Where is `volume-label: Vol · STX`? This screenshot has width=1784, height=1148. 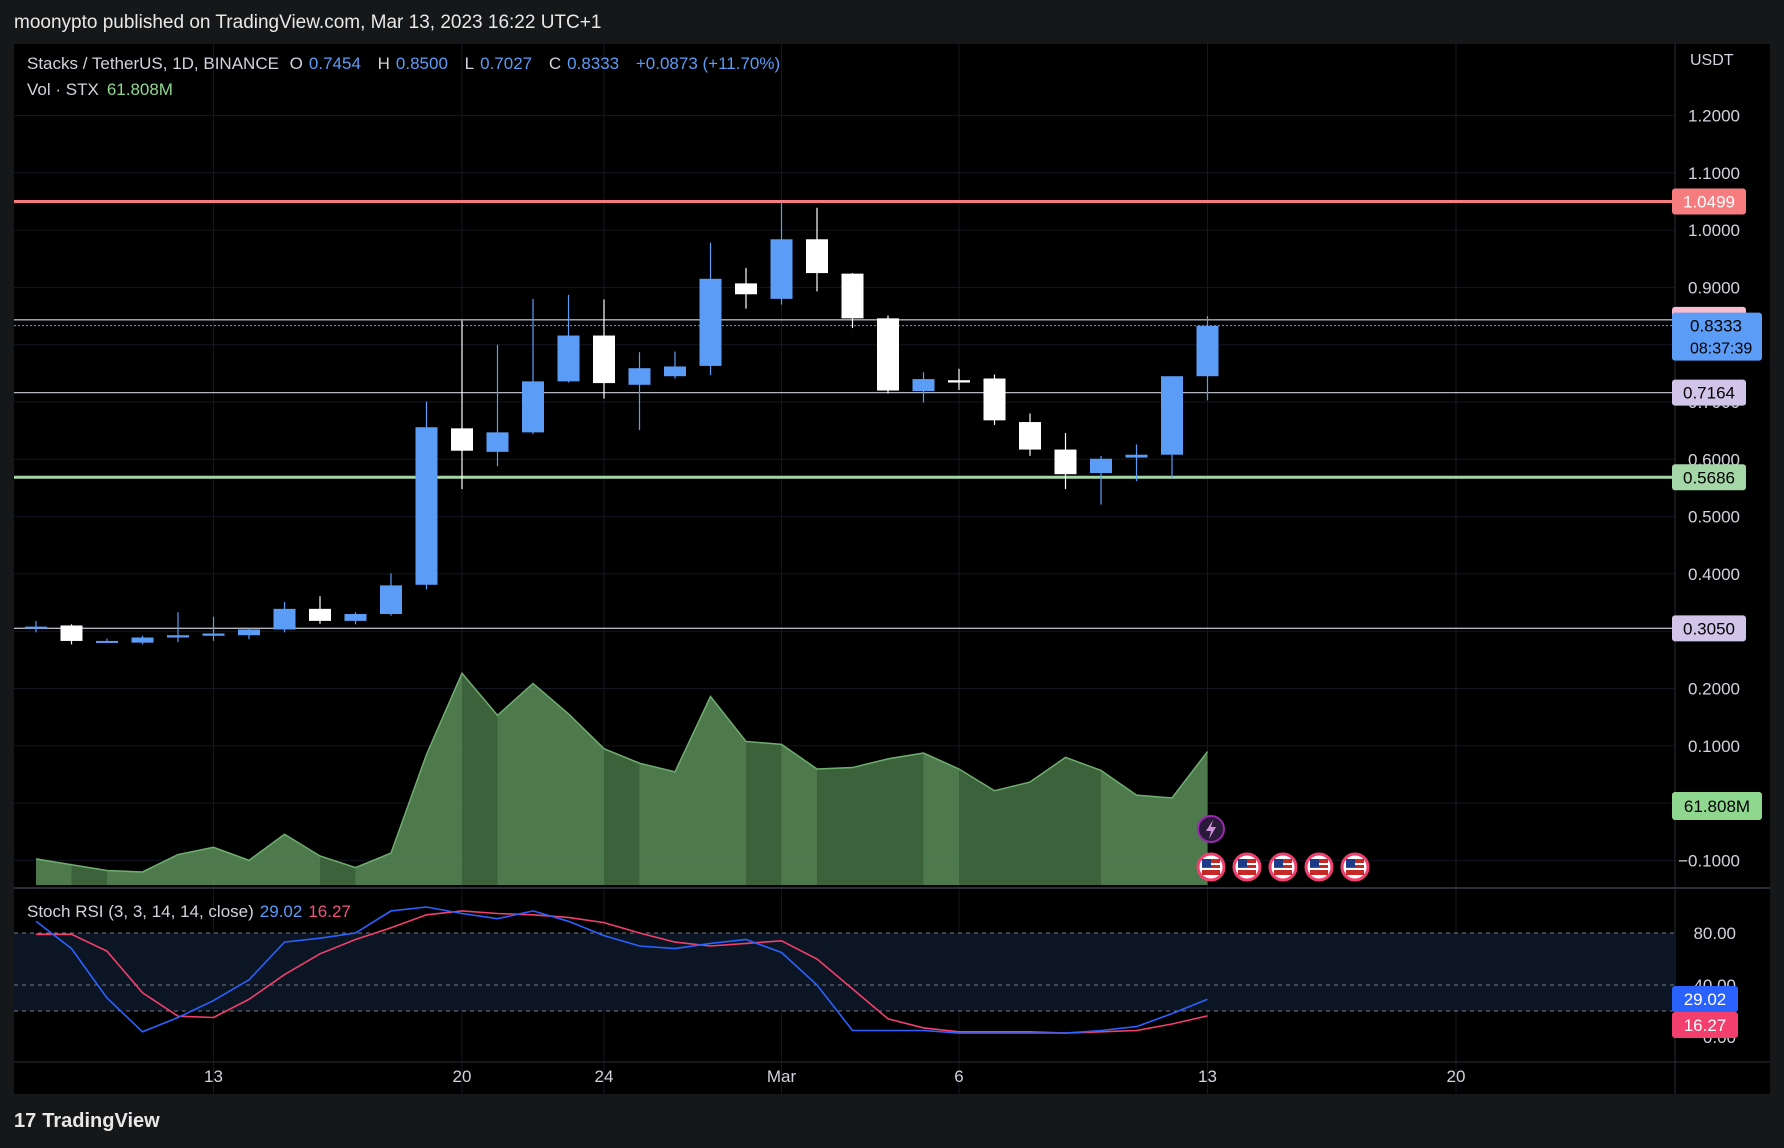 volume-label: Vol · STX is located at coordinates (63, 89).